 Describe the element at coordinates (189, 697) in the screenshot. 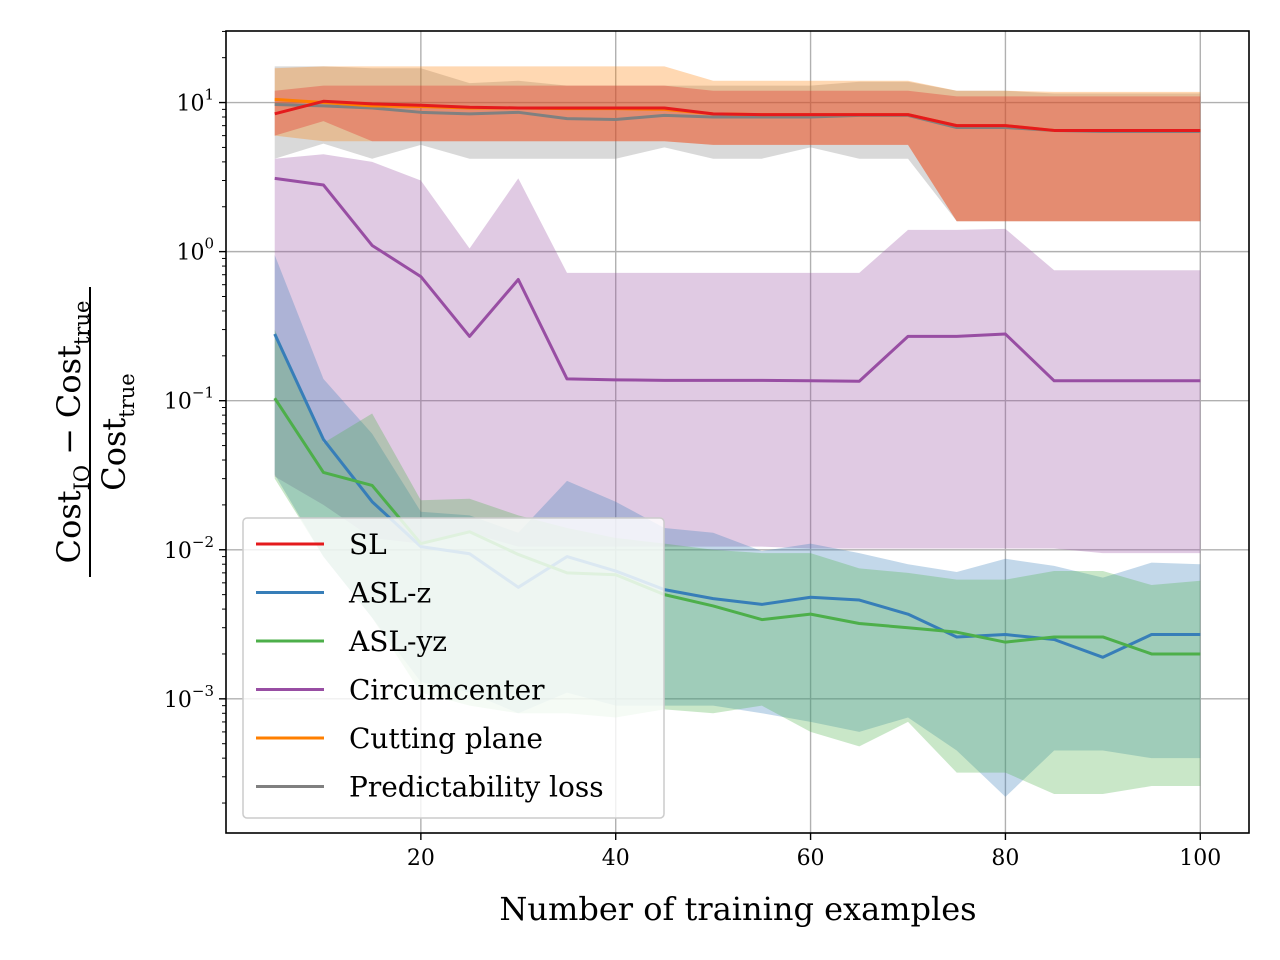

I see `y-tick-label: 10⁻³` at that location.